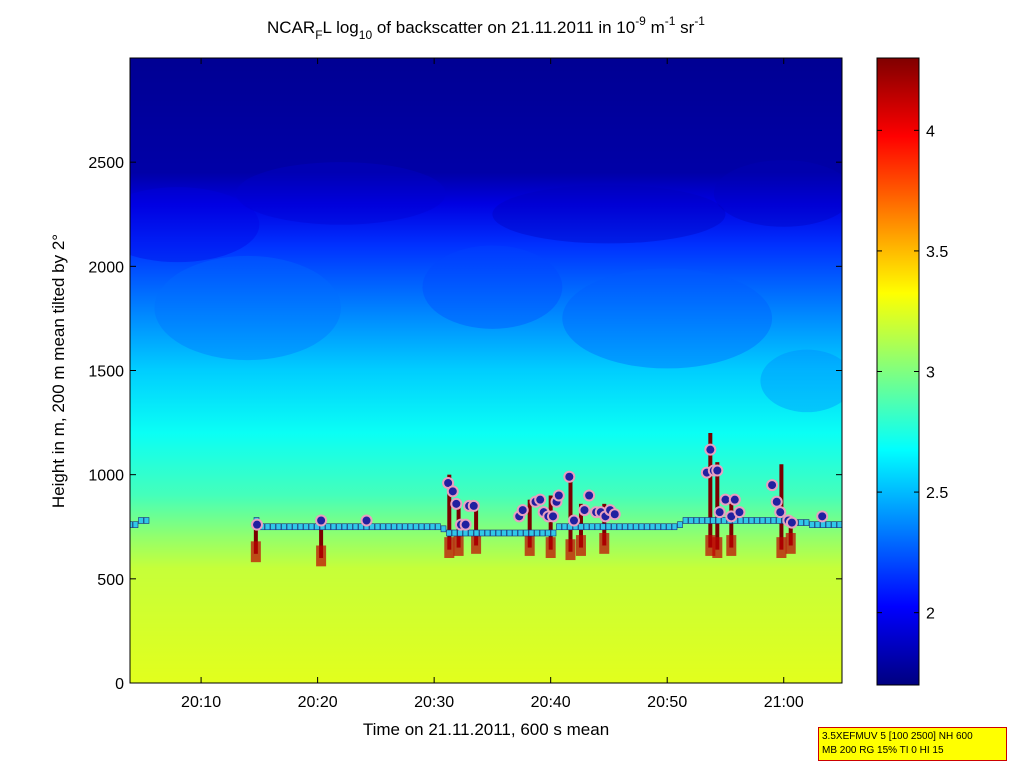 This screenshot has height=767, width=1023. Describe the element at coordinates (897, 736) in the screenshot. I see `info-line-1: 3.5XEFMUV 5 [100 2500] NH 600` at that location.